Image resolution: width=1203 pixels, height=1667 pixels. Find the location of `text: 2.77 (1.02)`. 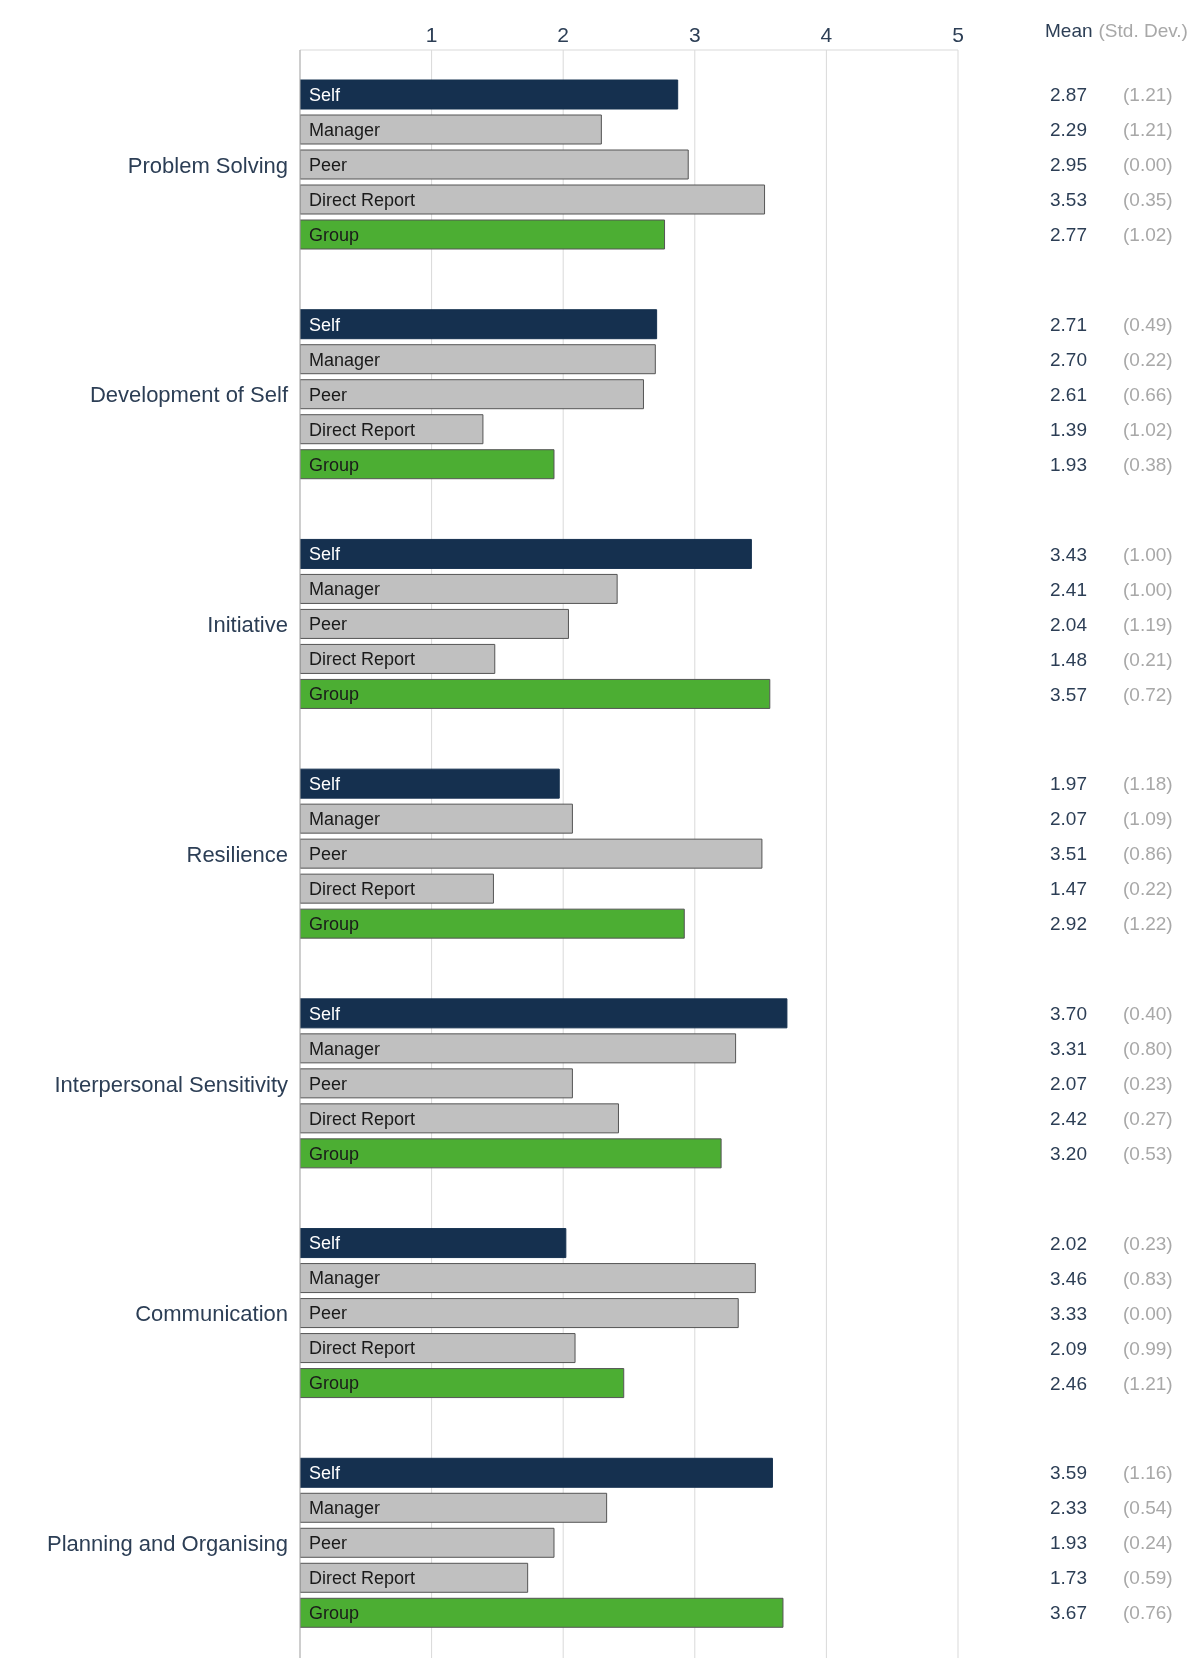

text: 2.77 (1.02) is located at coordinates (1111, 235).